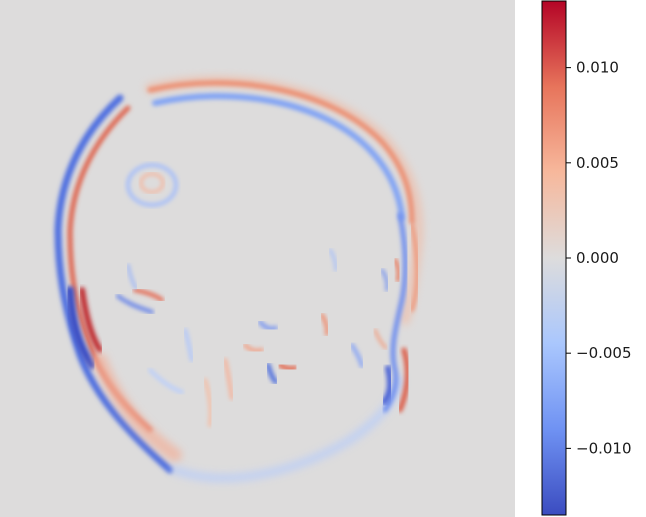  What do you see at coordinates (114, 284) in the screenshot?
I see `occipital-cool-outer` at bounding box center [114, 284].